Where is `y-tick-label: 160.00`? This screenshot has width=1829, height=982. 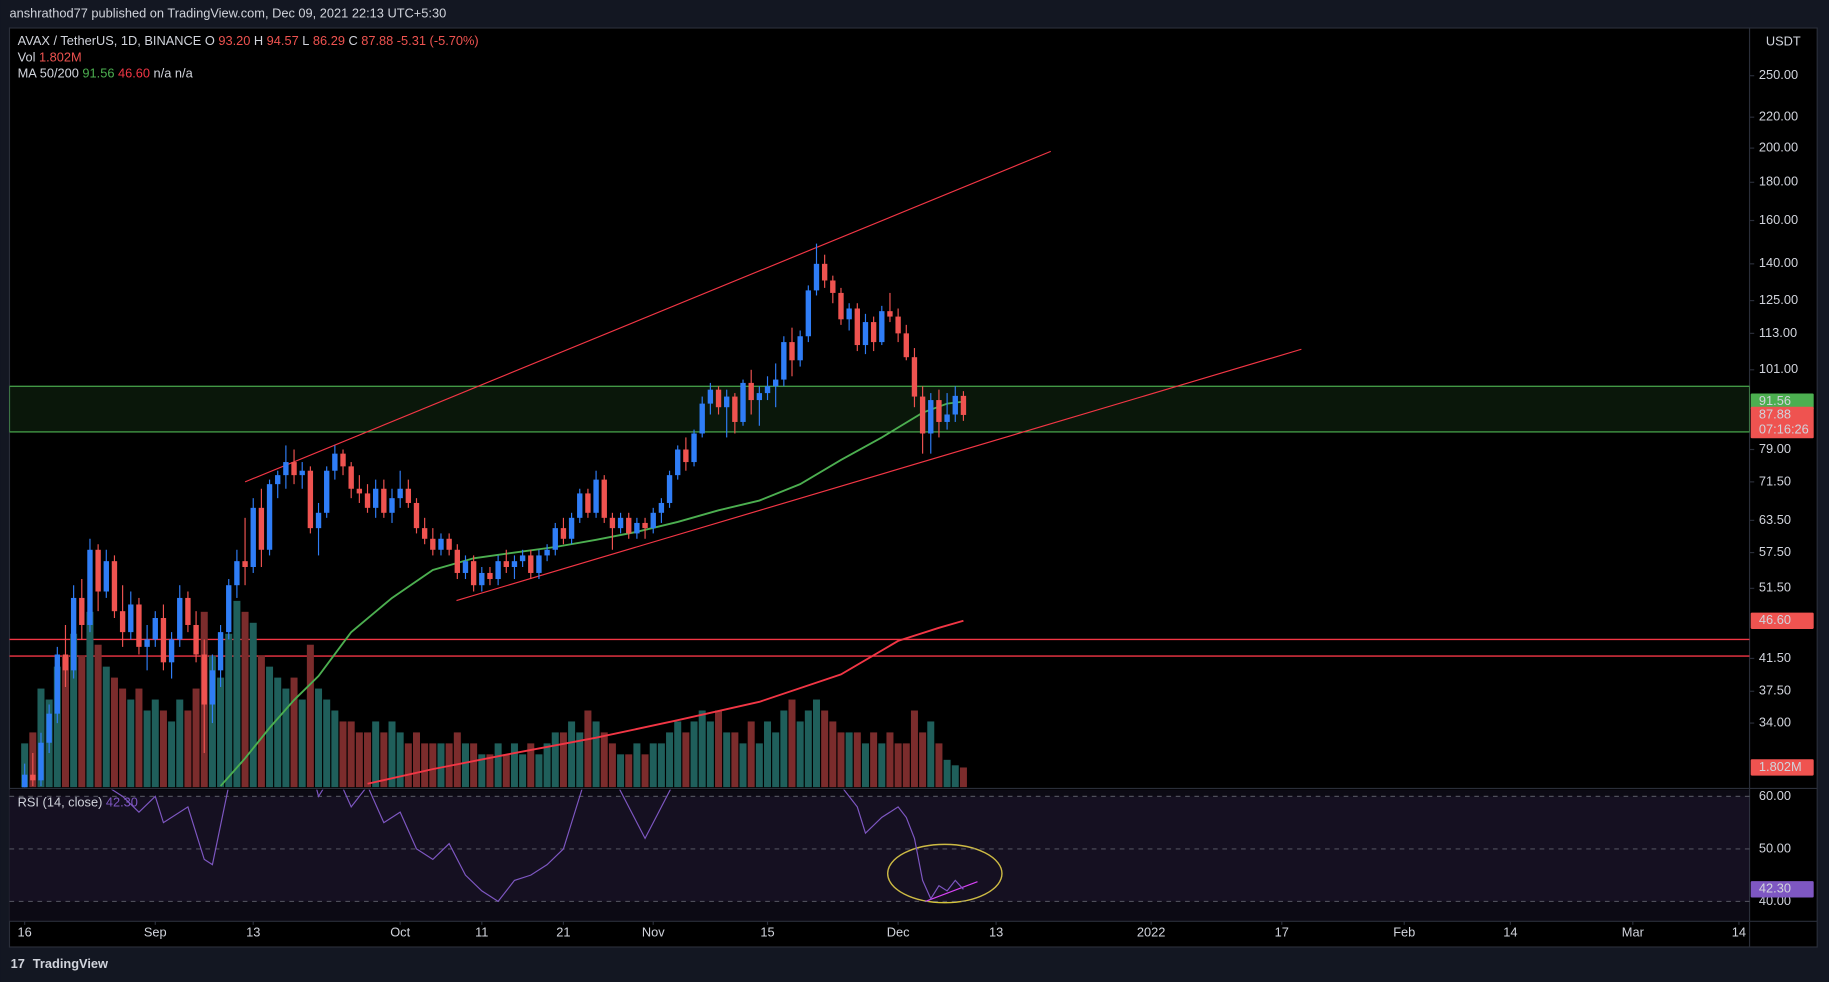 y-tick-label: 160.00 is located at coordinates (1778, 219).